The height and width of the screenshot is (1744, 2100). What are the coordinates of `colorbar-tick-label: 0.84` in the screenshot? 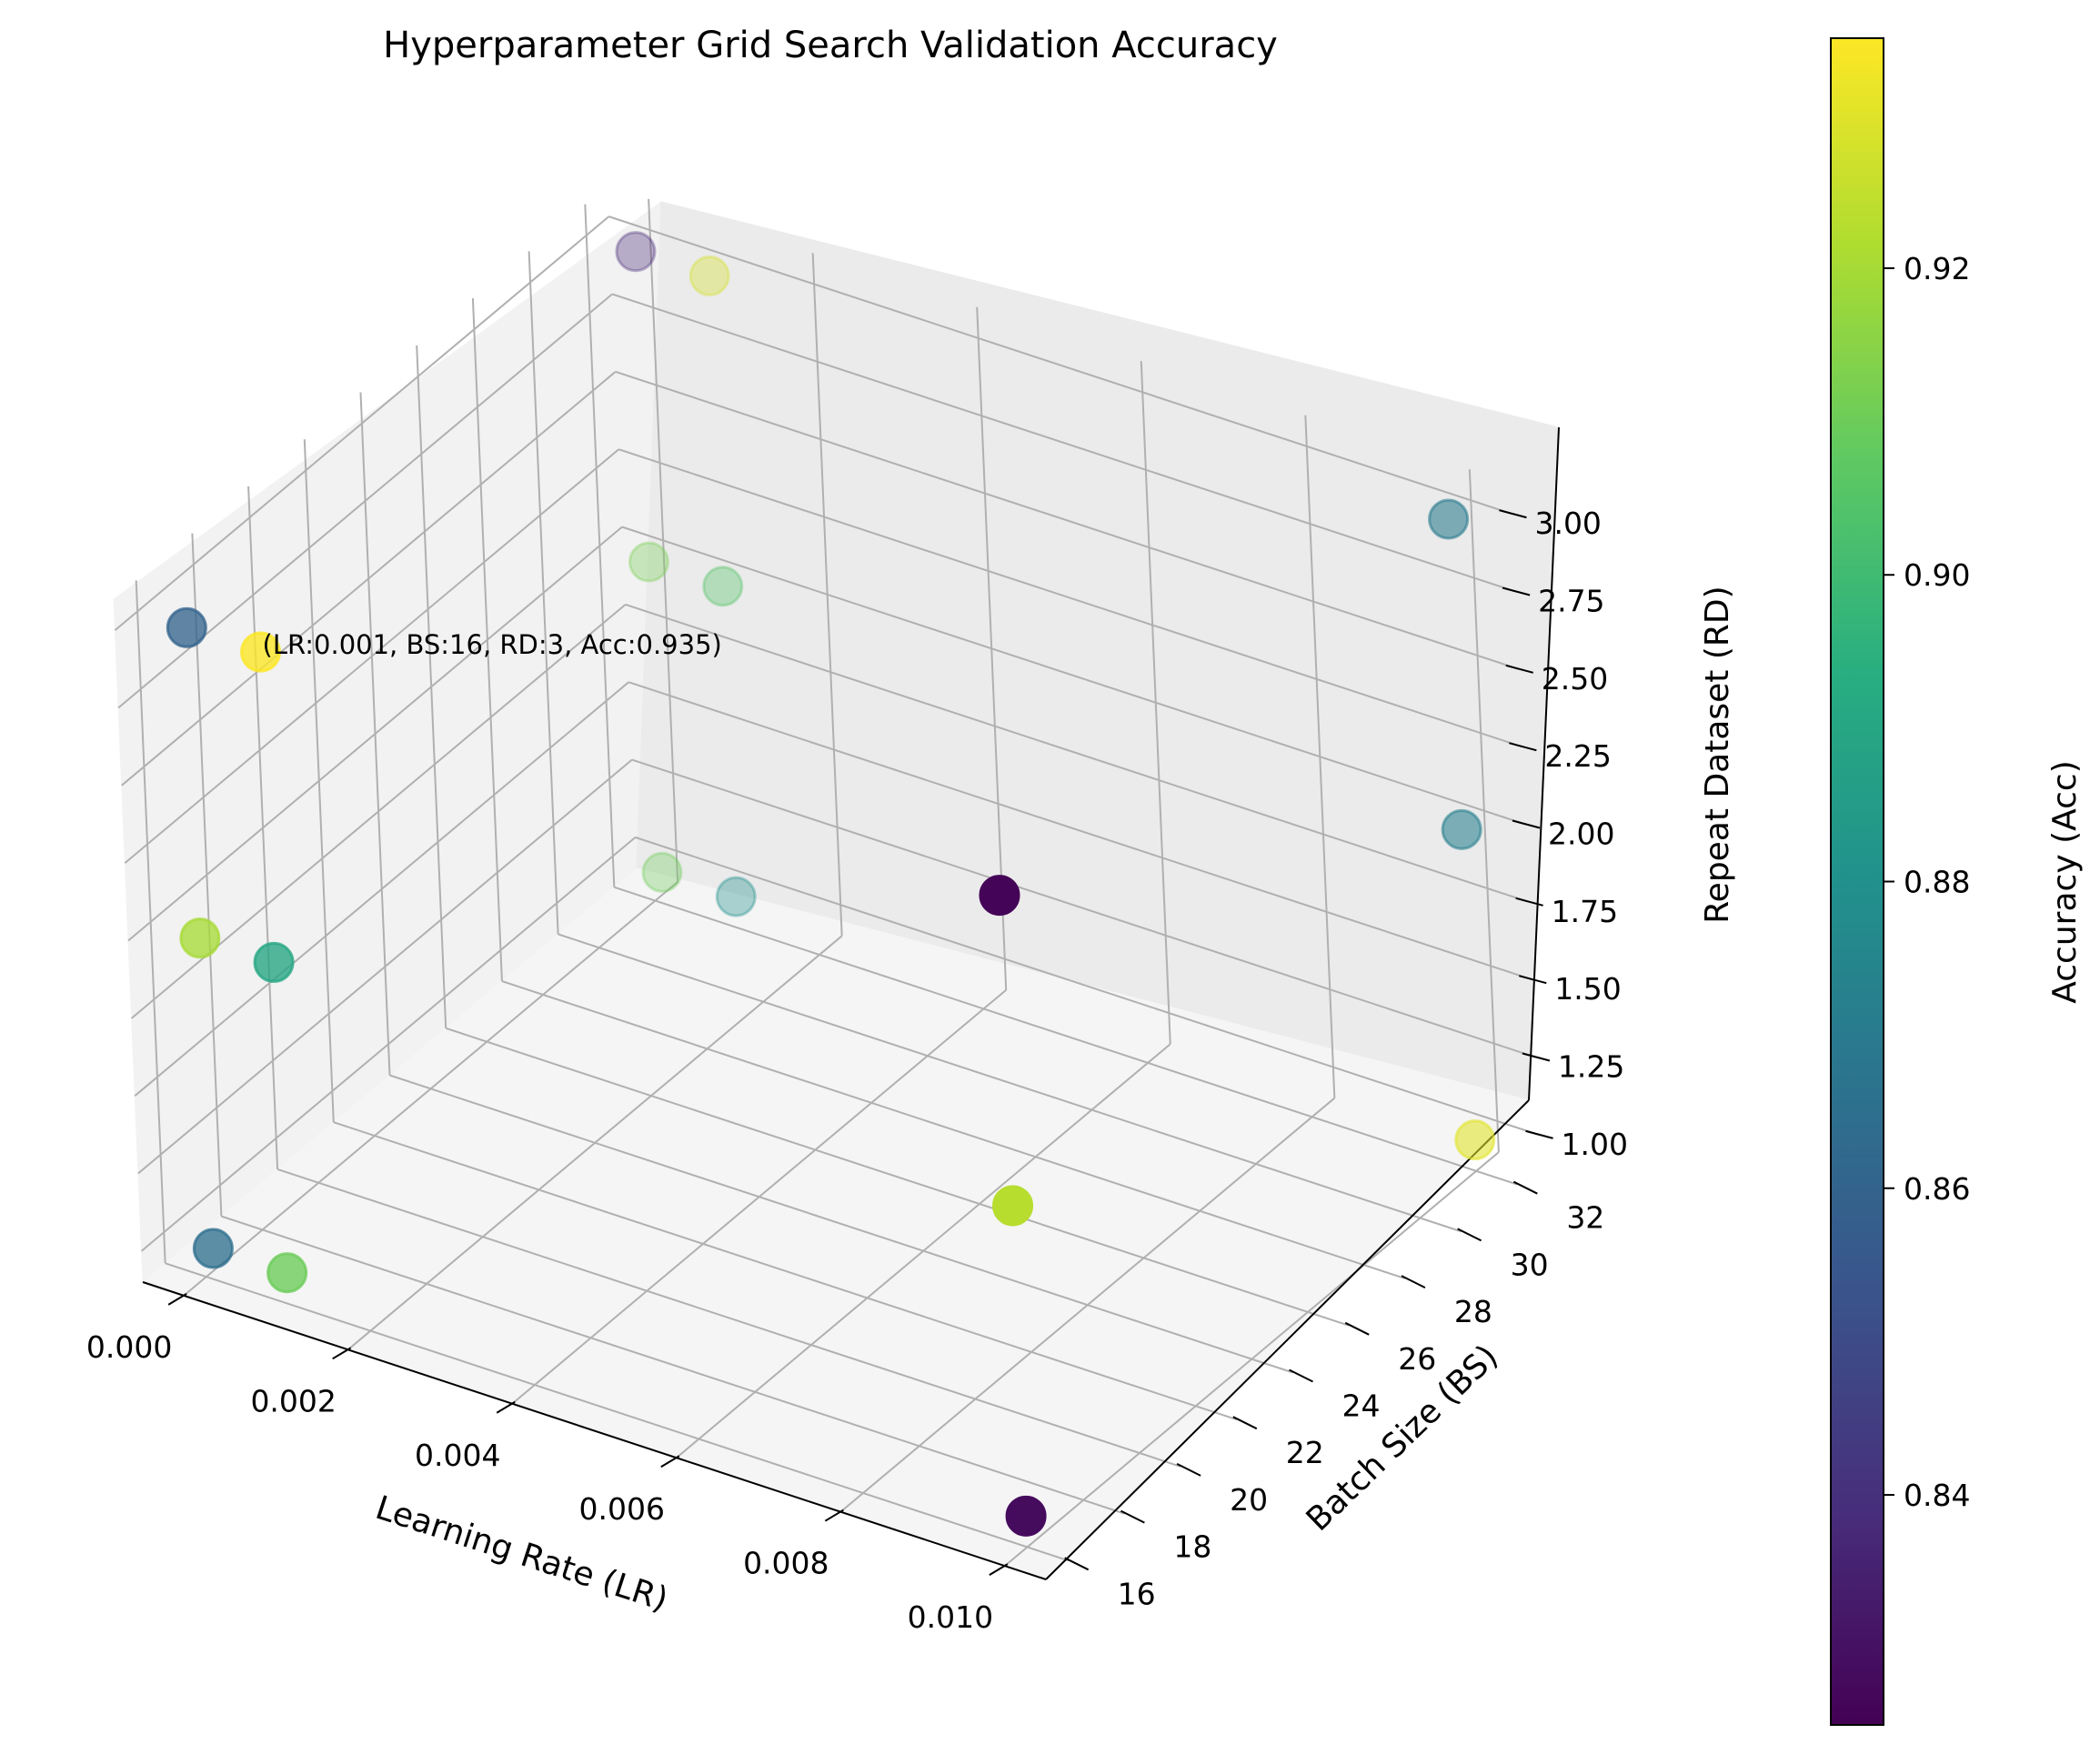 It's located at (1937, 1496).